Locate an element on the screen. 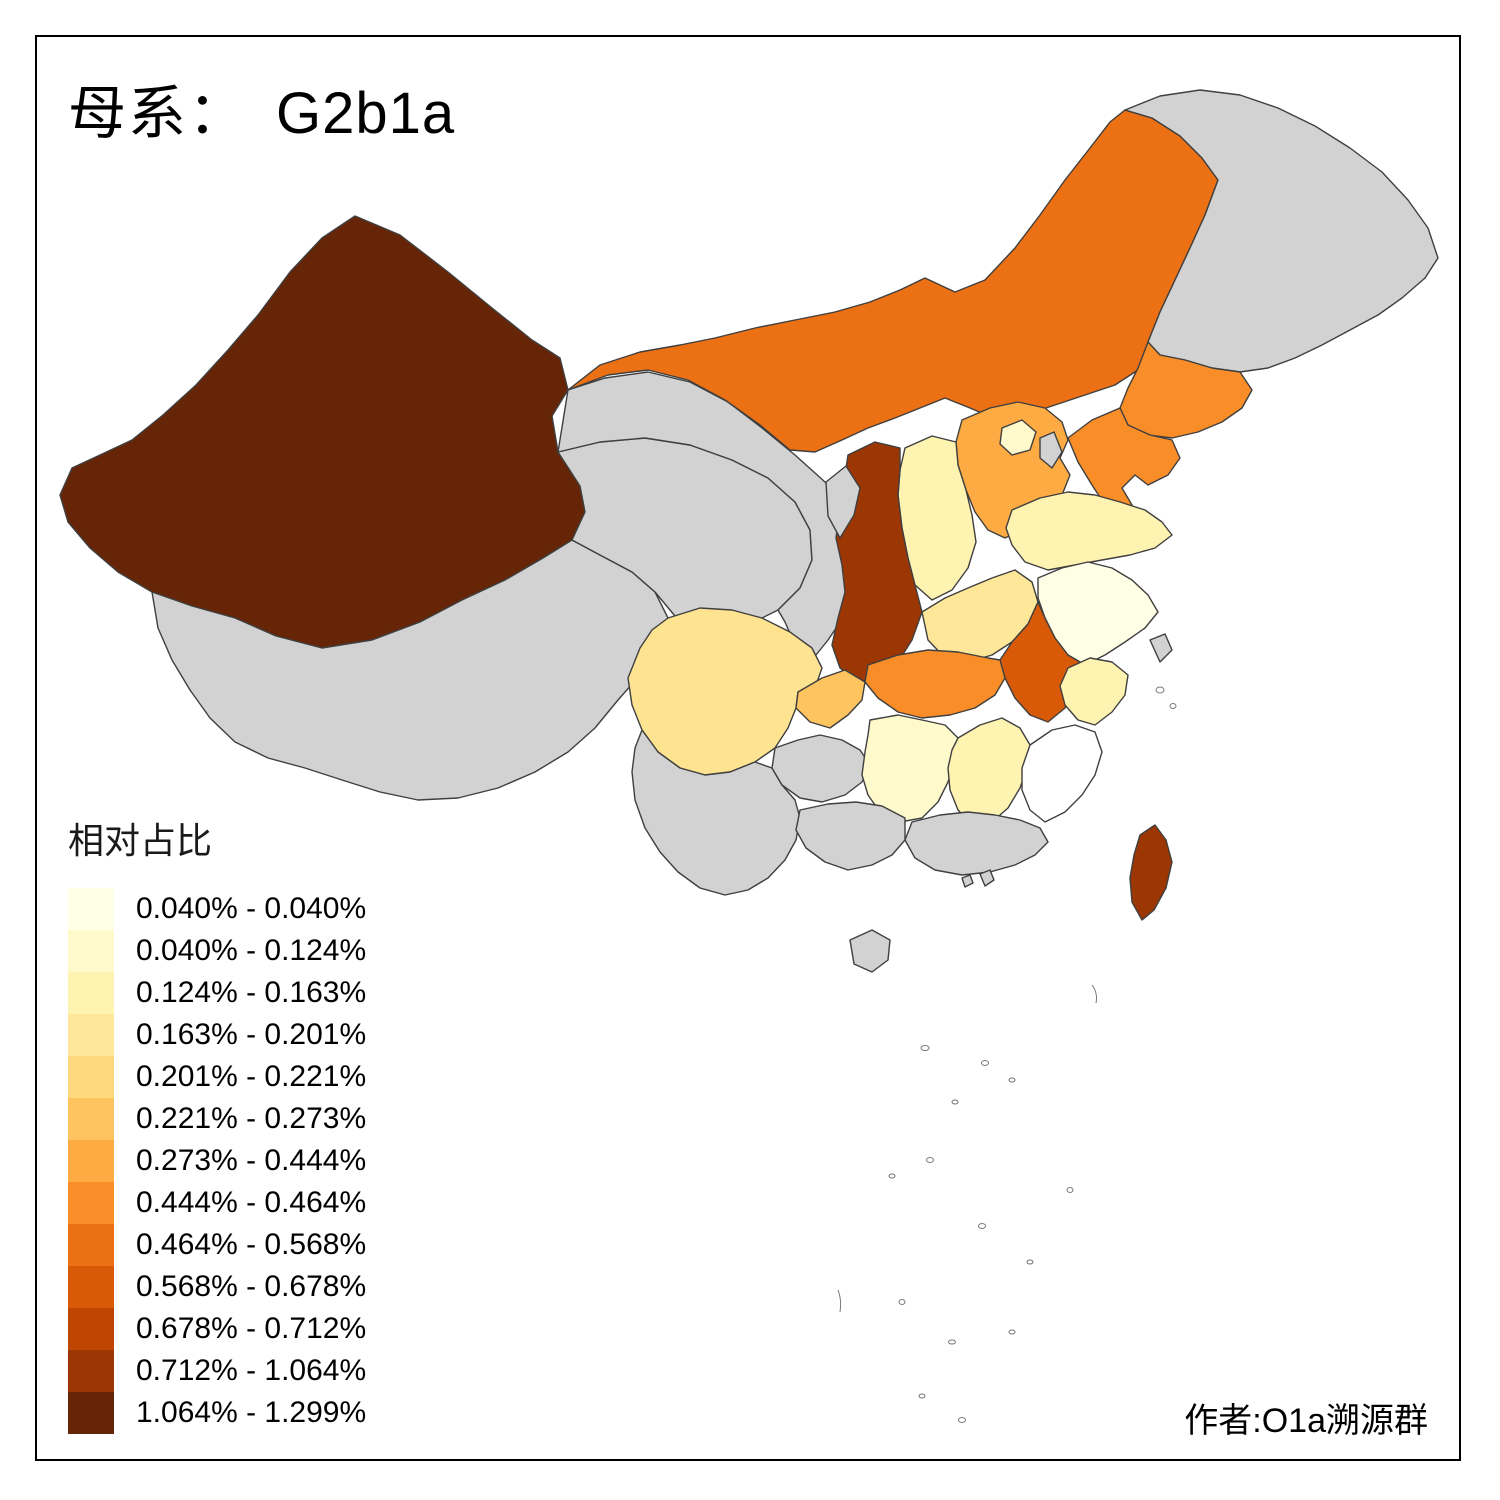 This screenshot has height=1500, width=1500. legend-item: 1.064% - 1.299% is located at coordinates (217, 1413).